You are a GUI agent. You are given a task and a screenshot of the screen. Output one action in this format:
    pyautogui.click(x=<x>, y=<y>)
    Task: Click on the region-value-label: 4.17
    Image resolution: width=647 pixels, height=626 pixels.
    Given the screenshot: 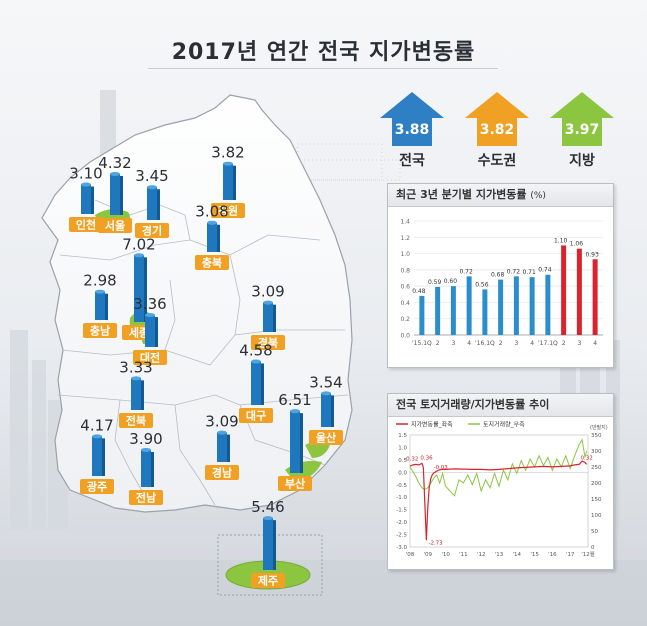 What is the action you would take?
    pyautogui.click(x=96, y=425)
    